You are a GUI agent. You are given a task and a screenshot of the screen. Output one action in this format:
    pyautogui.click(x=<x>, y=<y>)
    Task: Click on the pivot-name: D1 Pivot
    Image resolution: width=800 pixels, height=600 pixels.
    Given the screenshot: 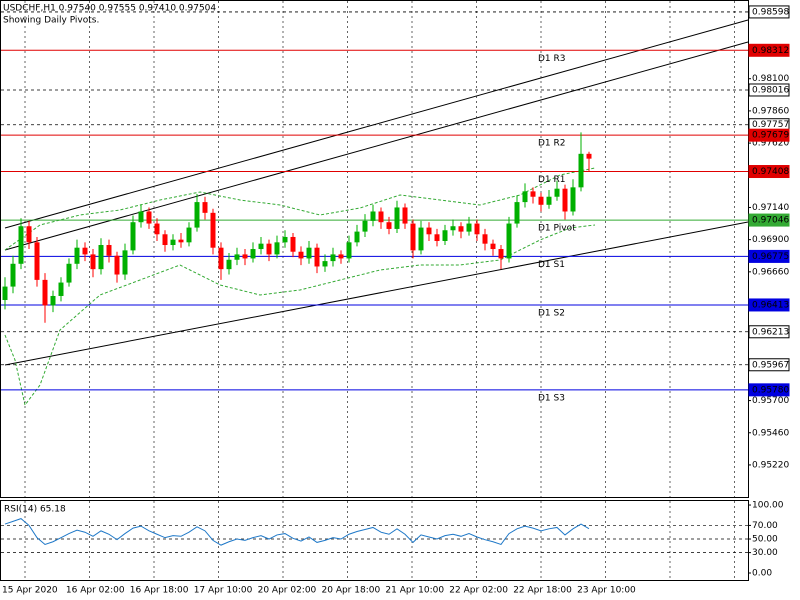 What is the action you would take?
    pyautogui.click(x=557, y=229)
    